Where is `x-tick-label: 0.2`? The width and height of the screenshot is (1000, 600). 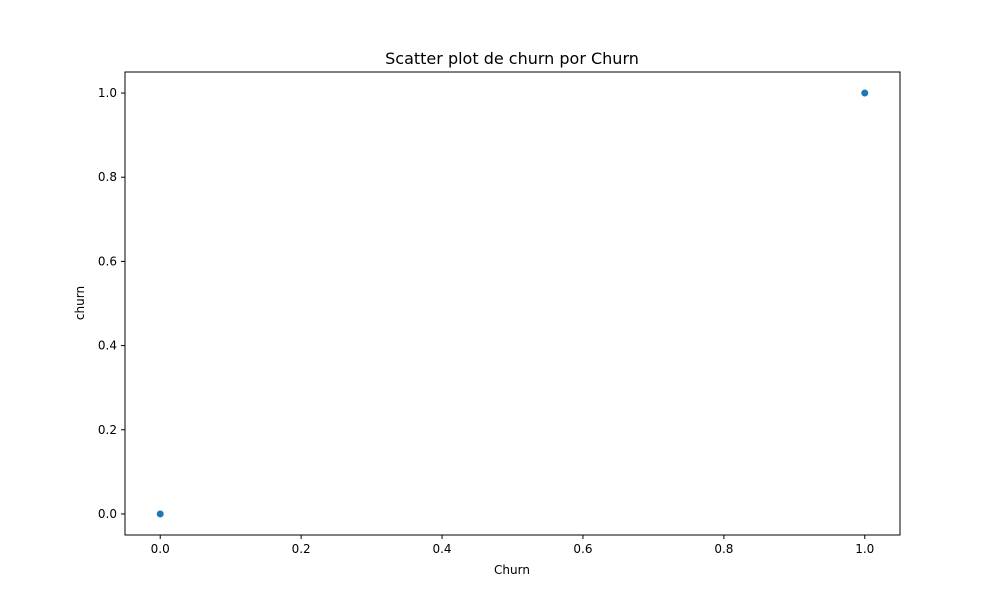 x-tick-label: 0.2 is located at coordinates (301, 549).